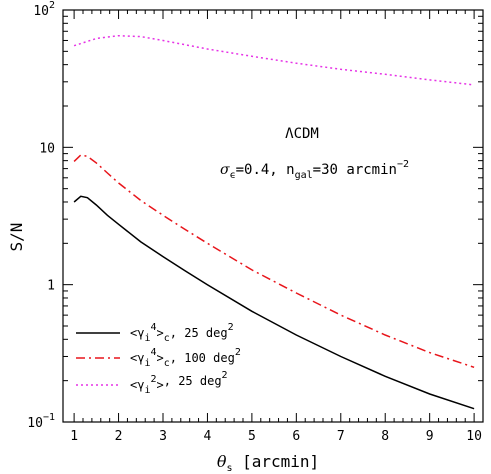 The height and width of the screenshot is (474, 491). What do you see at coordinates (47, 148) in the screenshot?
I see `y-tick-label: 10` at bounding box center [47, 148].